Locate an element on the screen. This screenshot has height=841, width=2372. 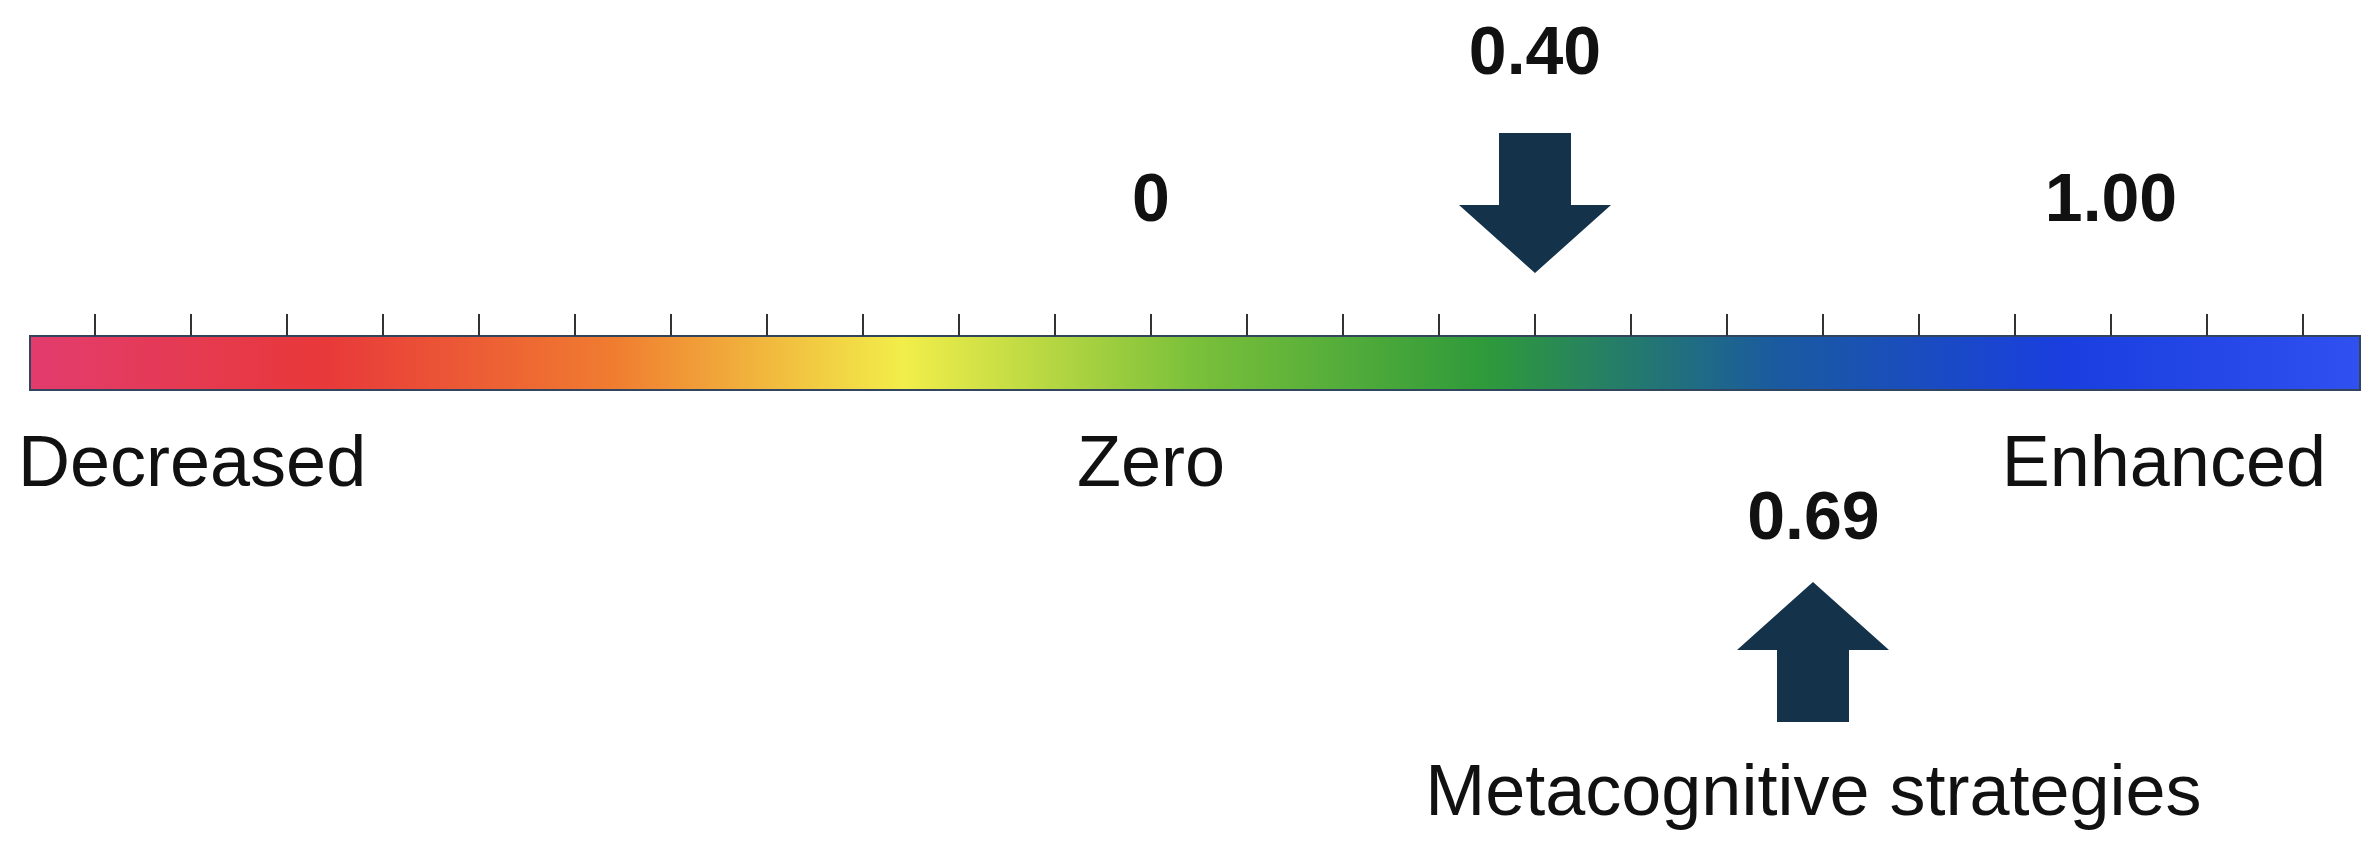
text: Zero is located at coordinates (1151, 461).